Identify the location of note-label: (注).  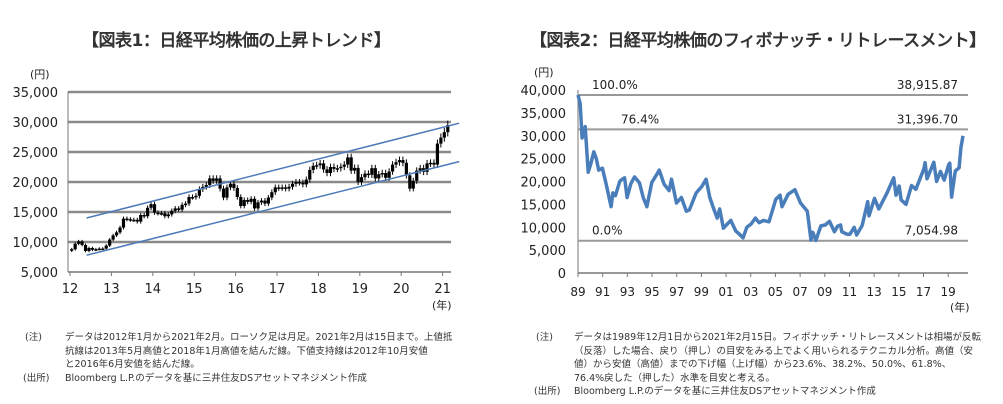
(544, 337).